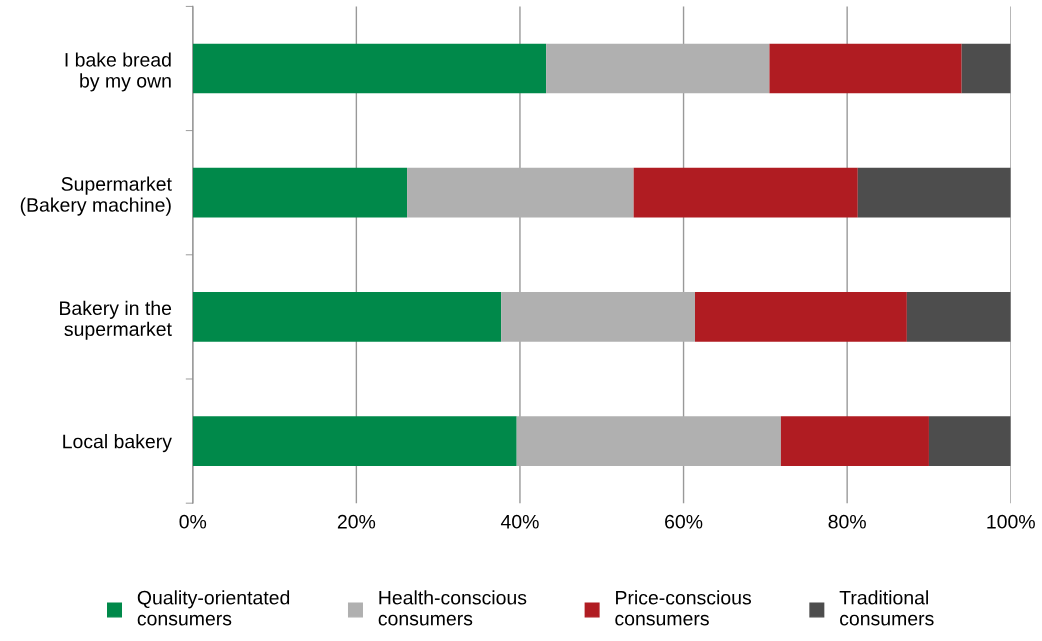  Describe the element at coordinates (193, 521) in the screenshot. I see `x-tick-label: 0%` at that location.